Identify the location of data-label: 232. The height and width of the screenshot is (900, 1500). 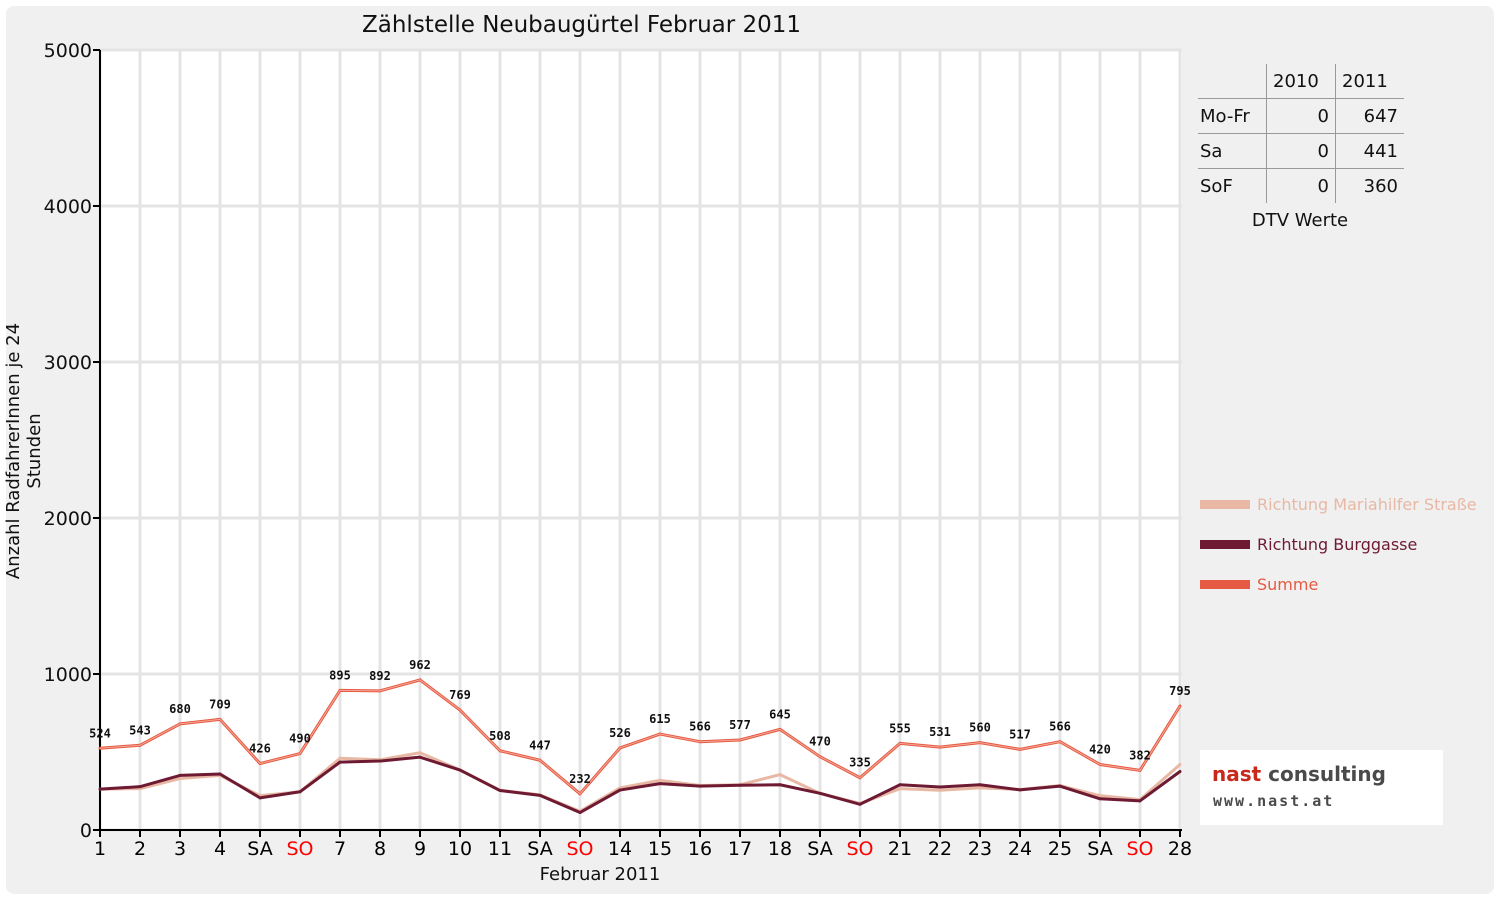
(580, 779).